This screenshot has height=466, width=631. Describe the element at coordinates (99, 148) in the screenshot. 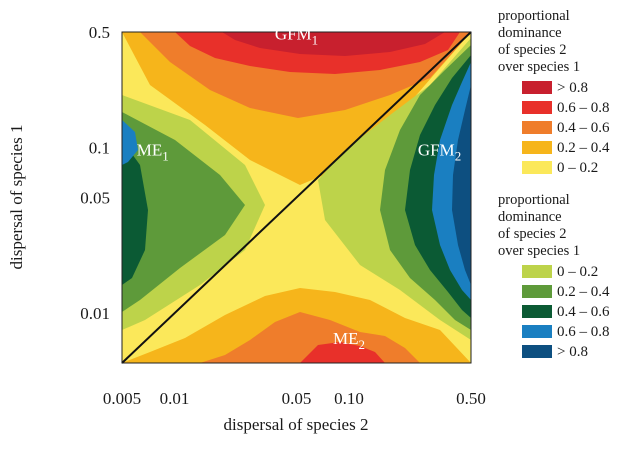

I see `y-tick-label: 0.1` at that location.